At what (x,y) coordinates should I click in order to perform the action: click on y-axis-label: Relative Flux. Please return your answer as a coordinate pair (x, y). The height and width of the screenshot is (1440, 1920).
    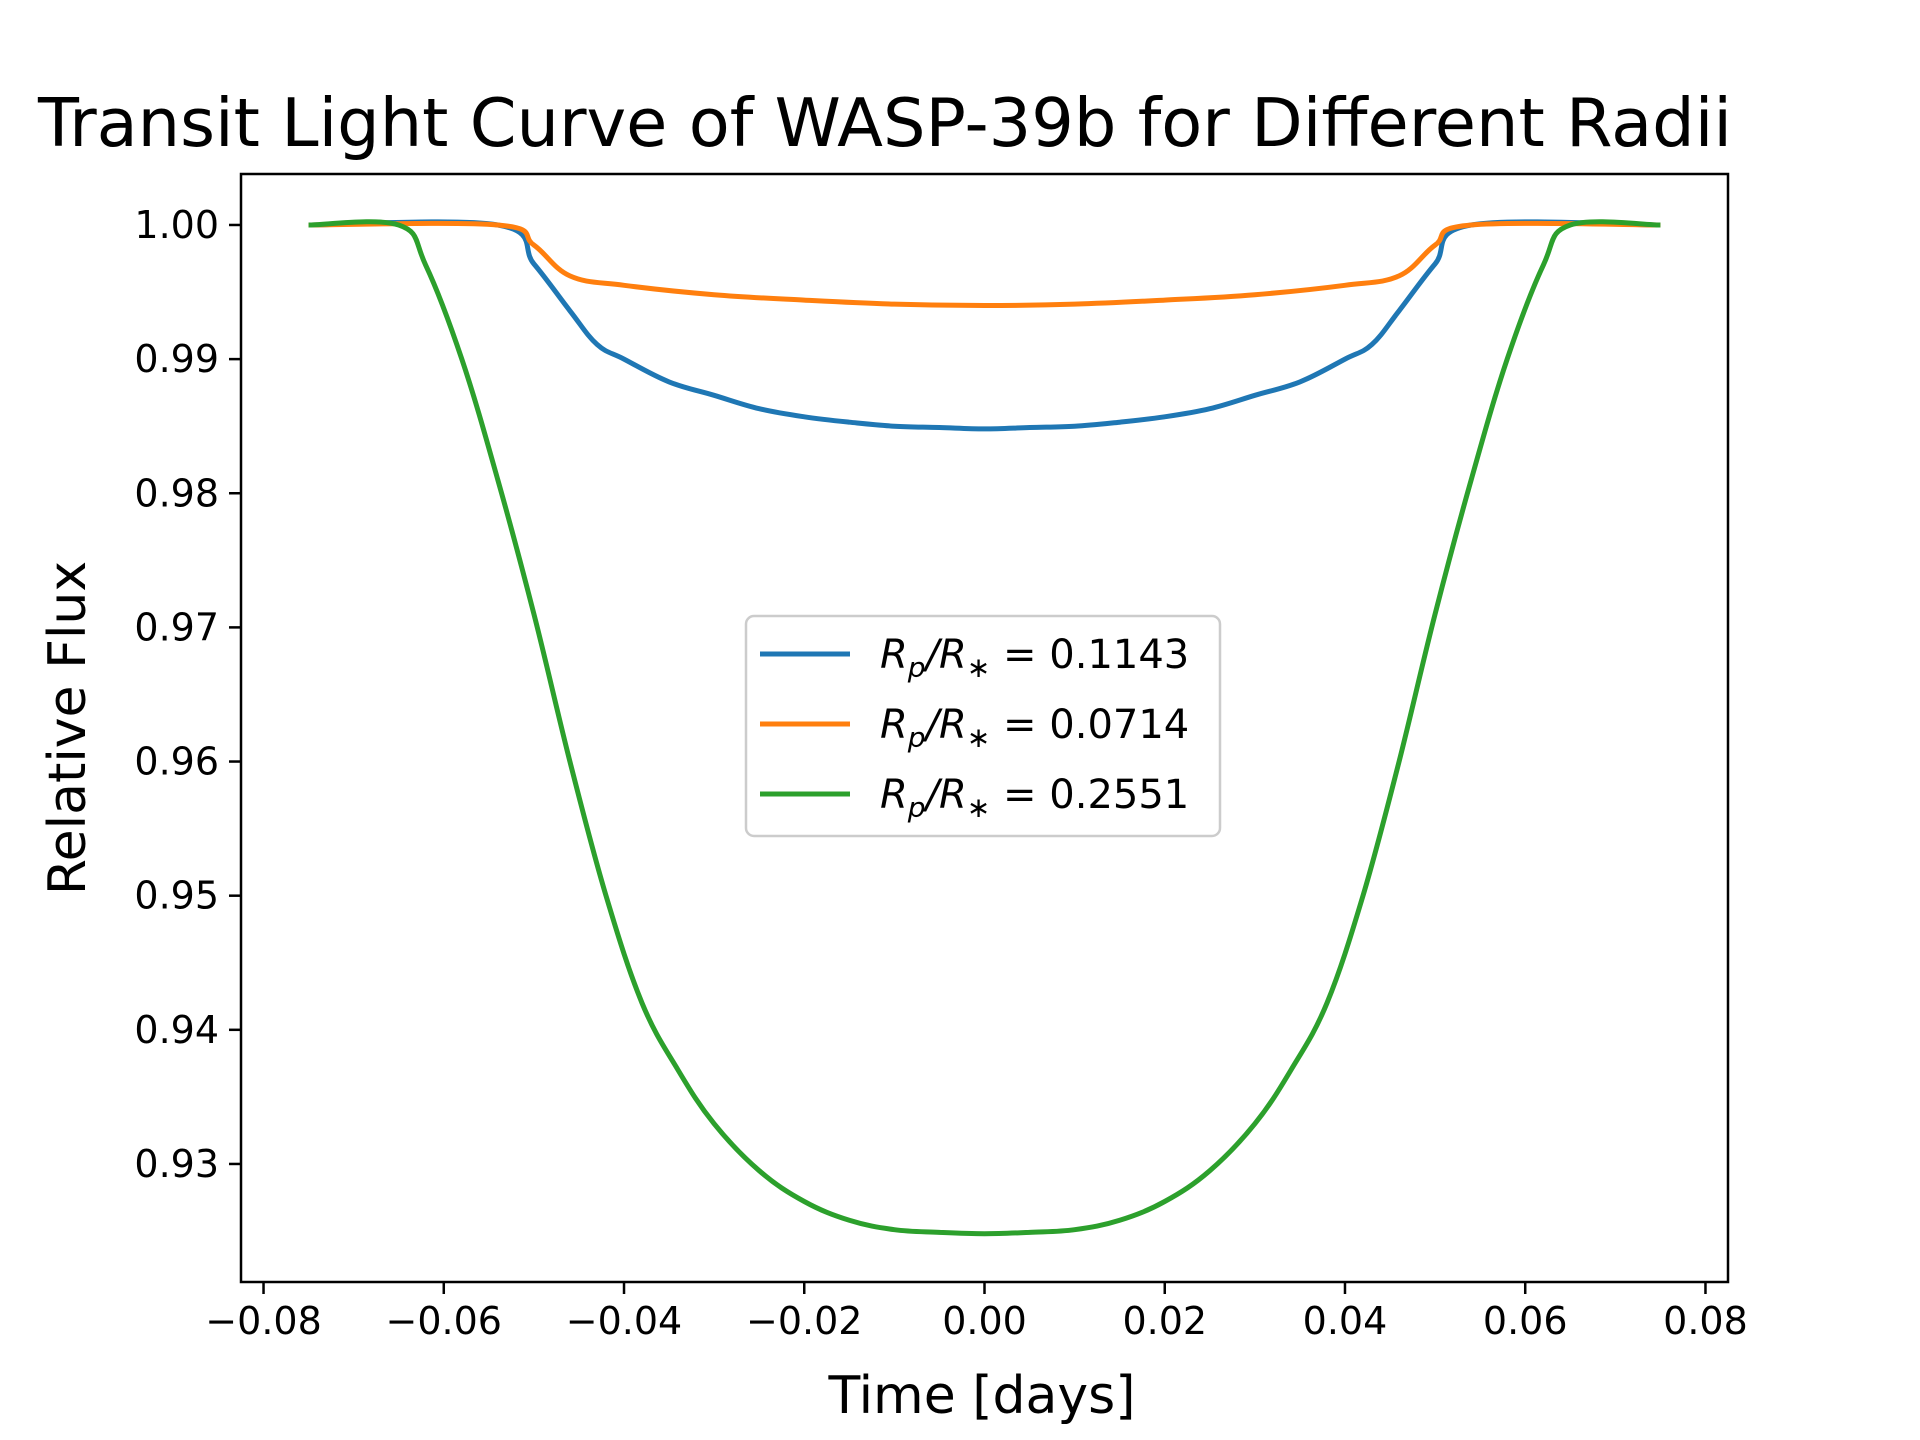
    Looking at the image, I should click on (68, 728).